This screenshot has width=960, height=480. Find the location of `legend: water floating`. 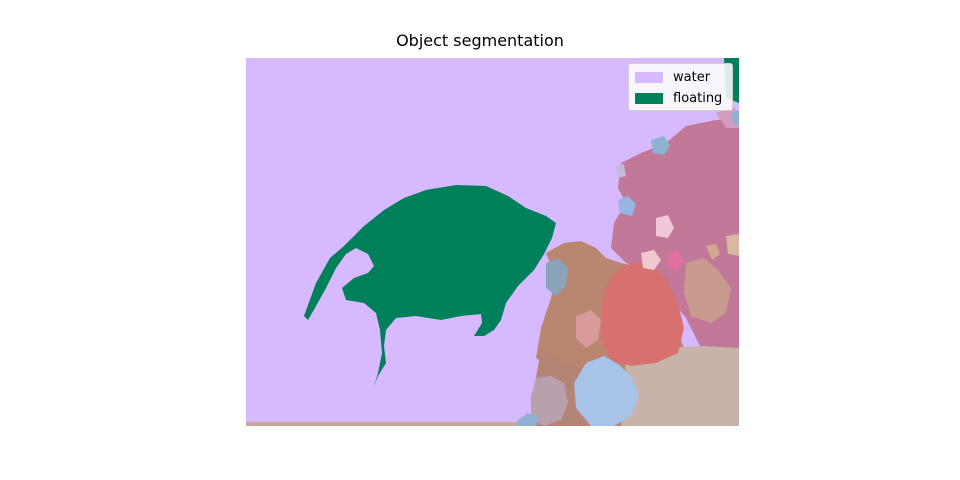

legend: water floating is located at coordinates (680, 87).